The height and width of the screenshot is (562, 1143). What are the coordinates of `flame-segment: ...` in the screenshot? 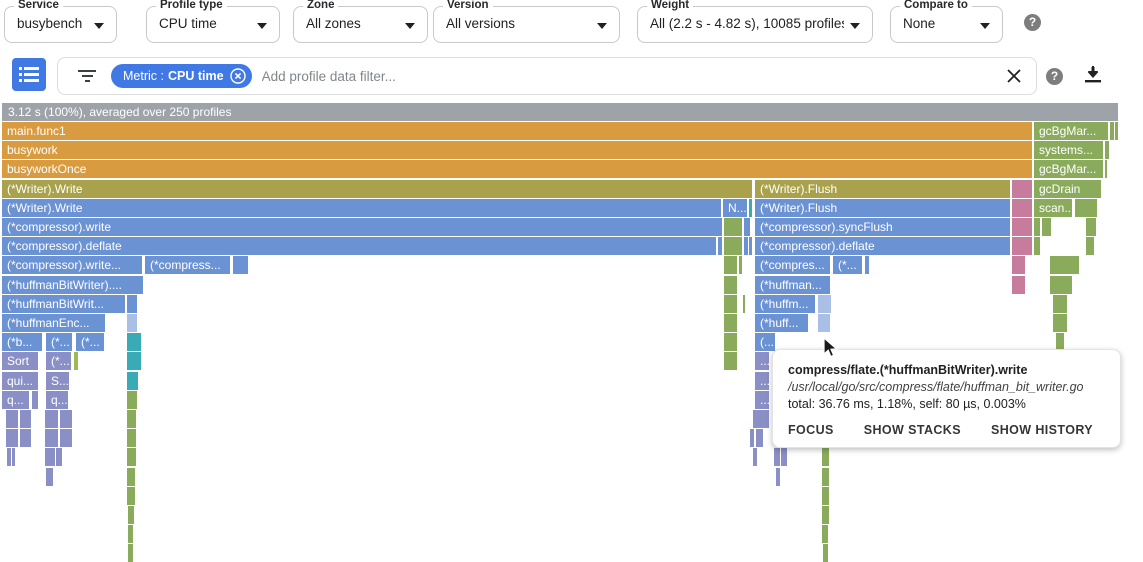 It's located at (762, 380).